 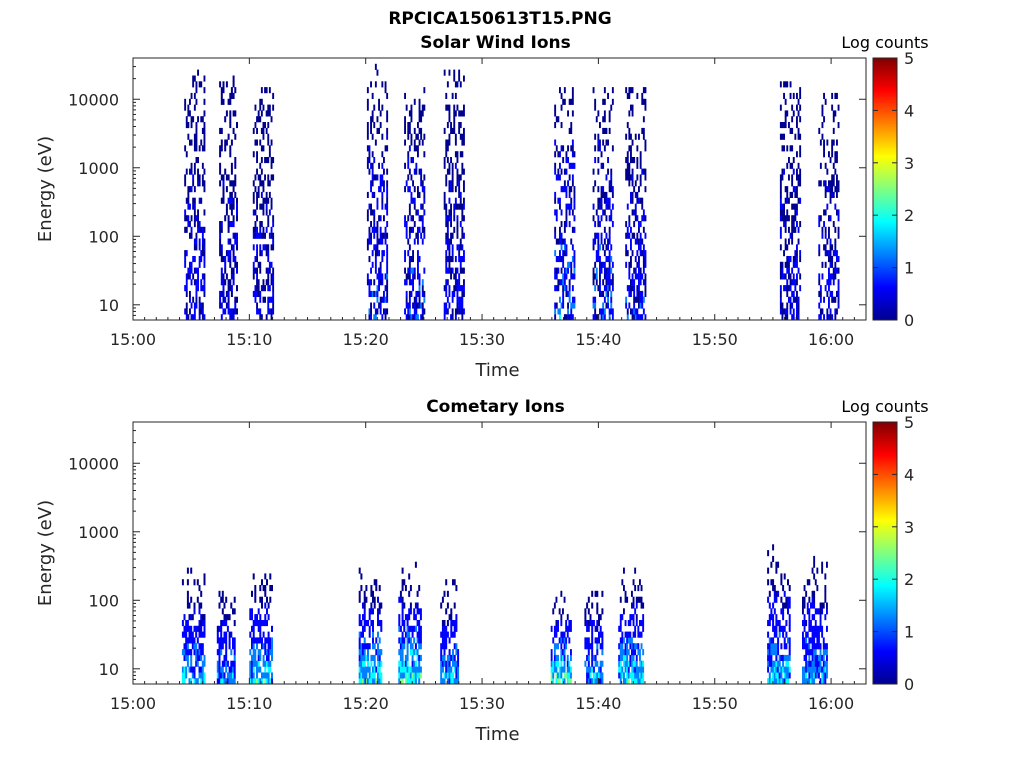 I want to click on colorbar-tick-label: 0, so click(x=909, y=684).